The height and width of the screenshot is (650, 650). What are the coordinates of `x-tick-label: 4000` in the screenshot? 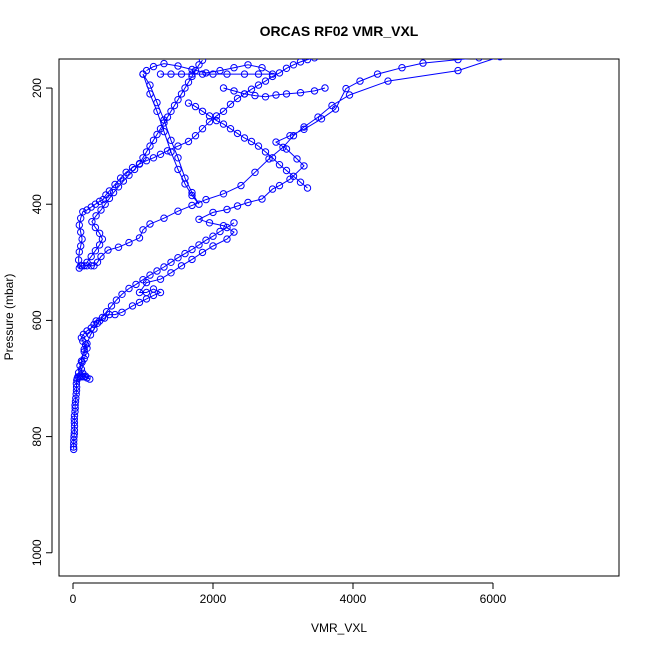 It's located at (353, 599).